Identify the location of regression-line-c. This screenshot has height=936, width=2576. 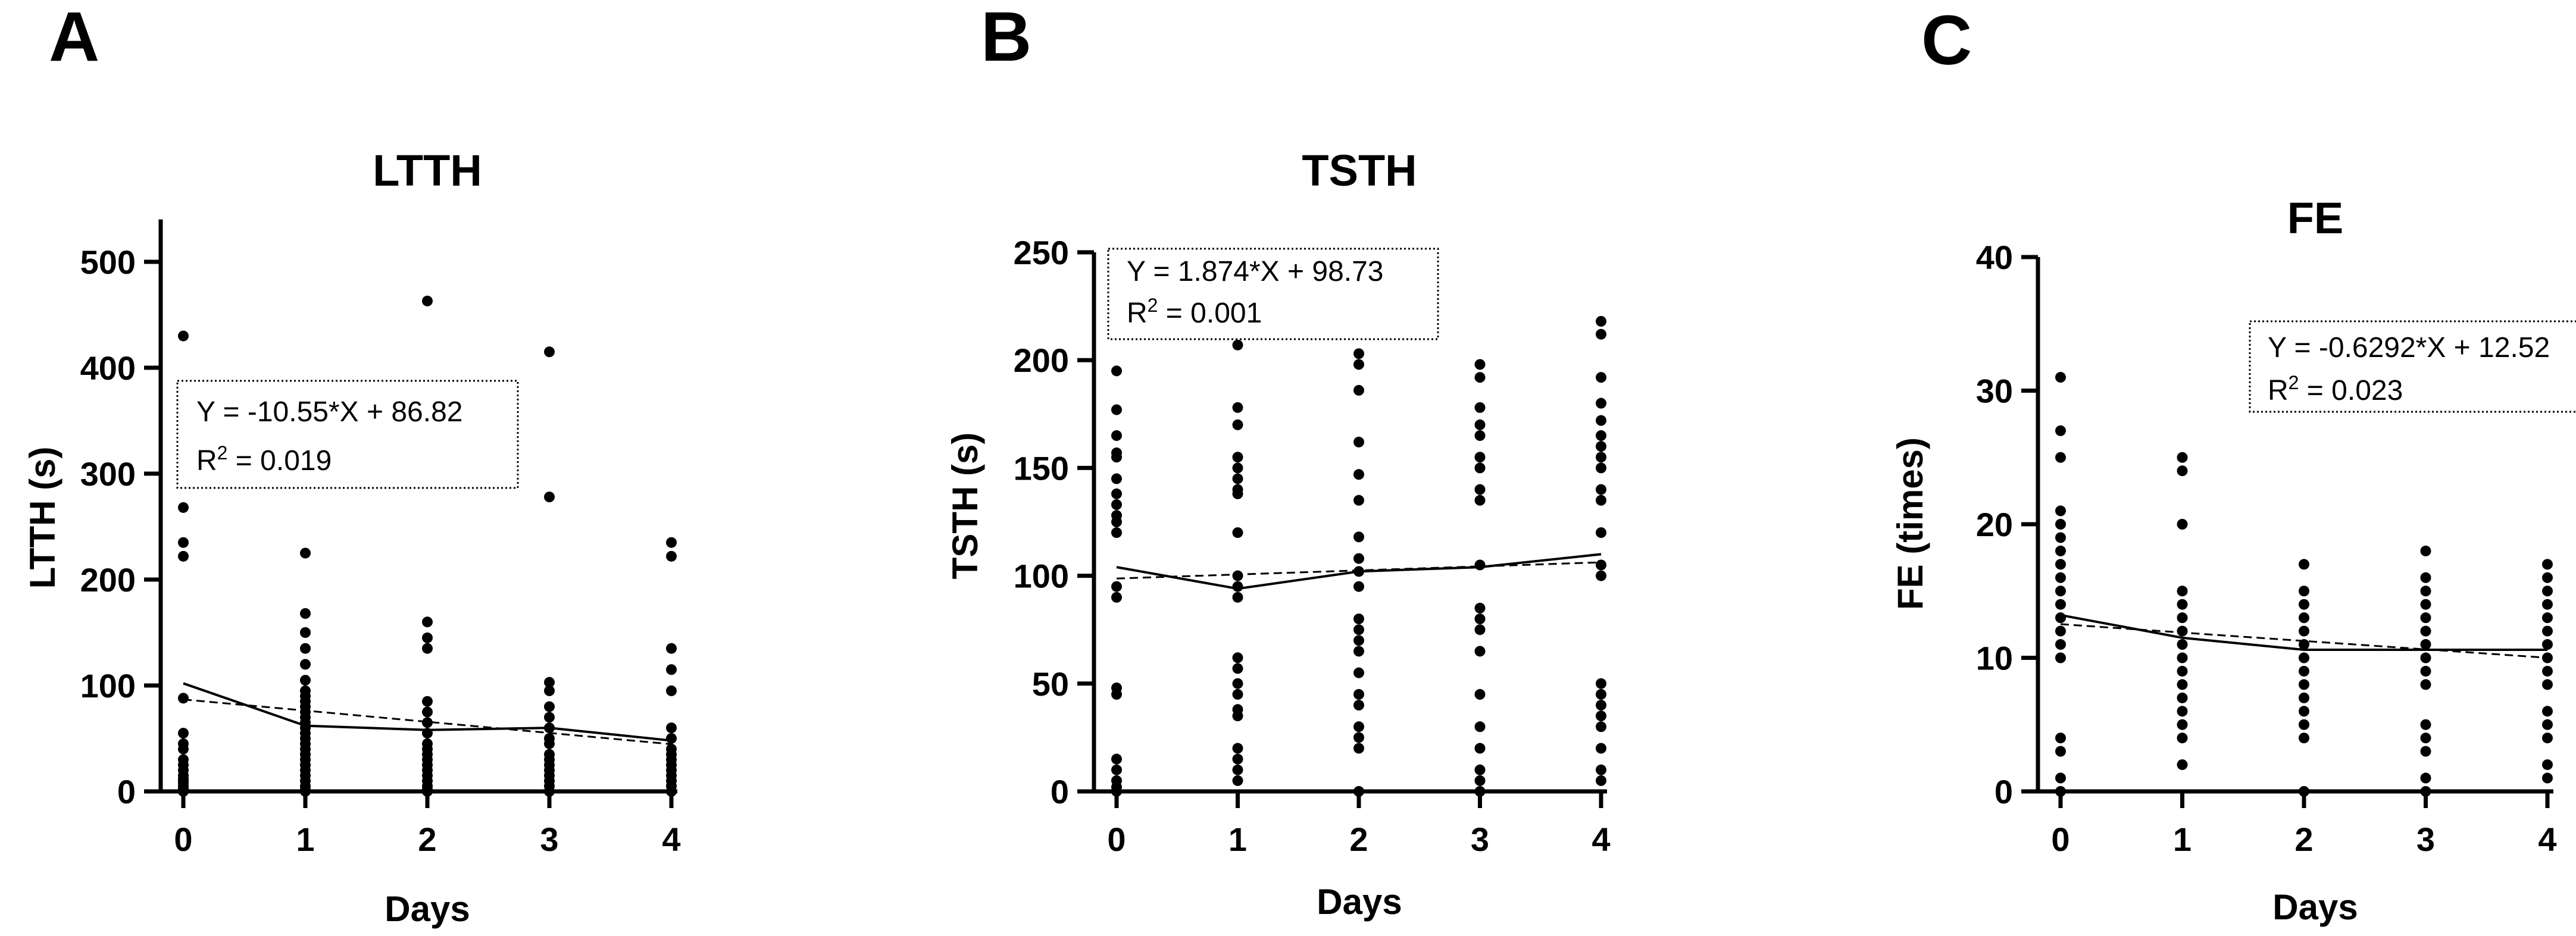
(2304, 641).